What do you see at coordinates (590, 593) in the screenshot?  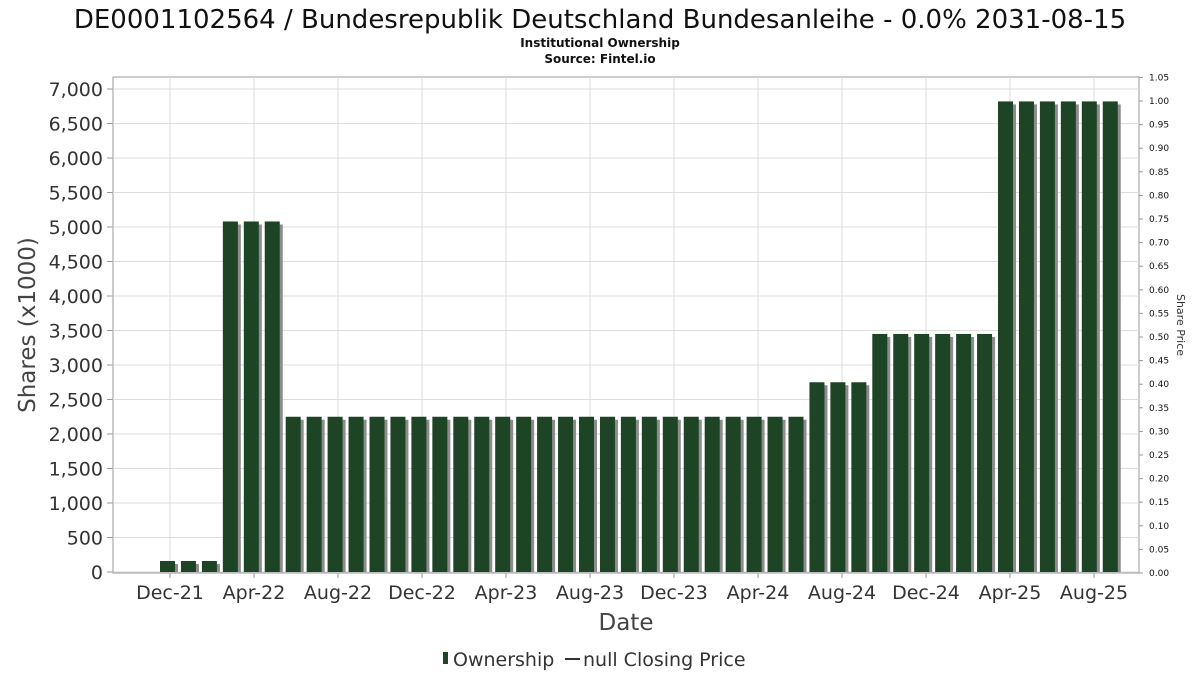 I see `x-tick-label: Aug-23` at bounding box center [590, 593].